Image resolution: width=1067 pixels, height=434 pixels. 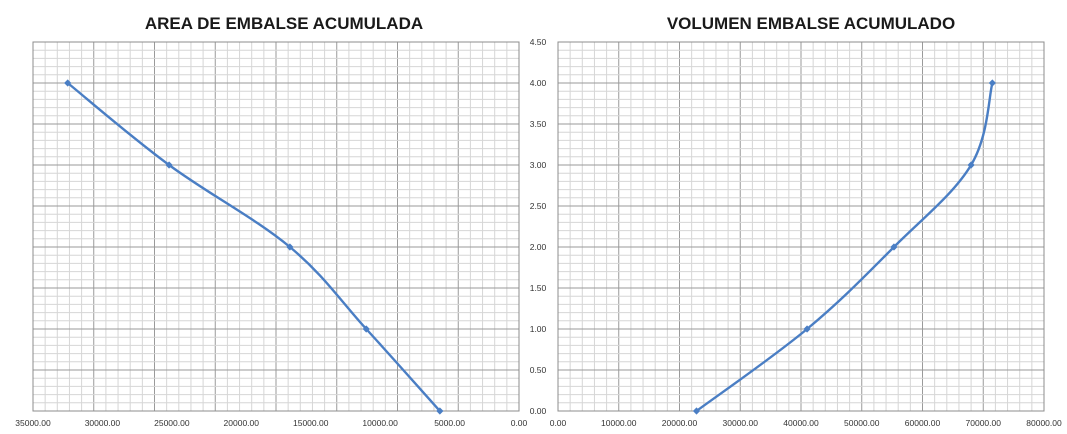 I want to click on volume-x-tick-label: 40000.00, so click(x=801, y=423).